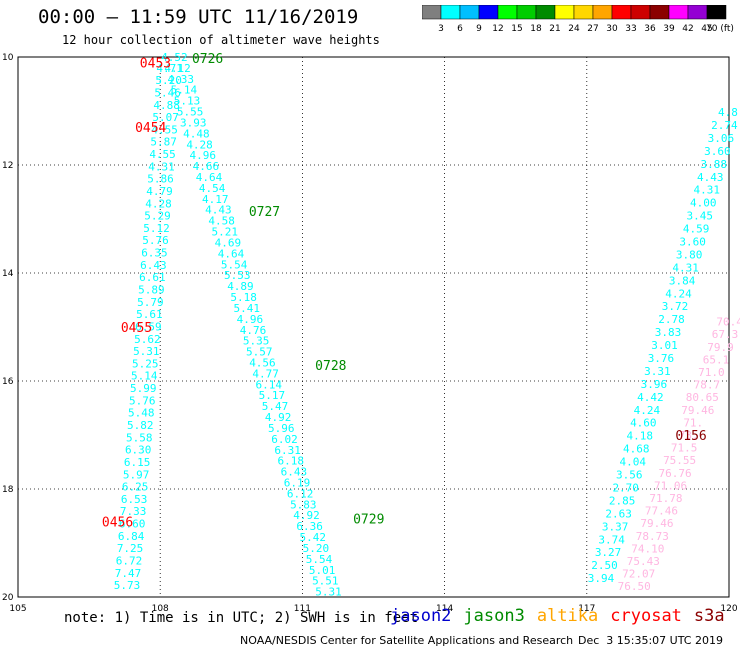 The height and width of the screenshot is (650, 740). I want to click on scale-label: 36, so click(650, 29).